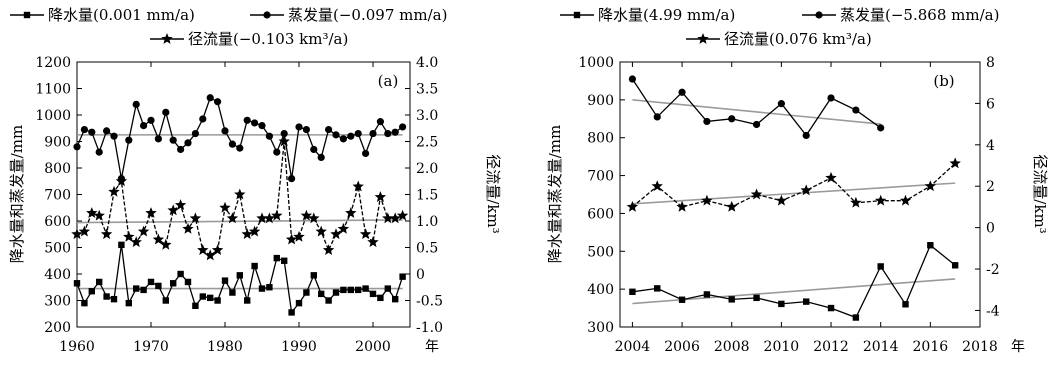  What do you see at coordinates (239, 278) in the screenshot?
I see `series-precipitation` at bounding box center [239, 278].